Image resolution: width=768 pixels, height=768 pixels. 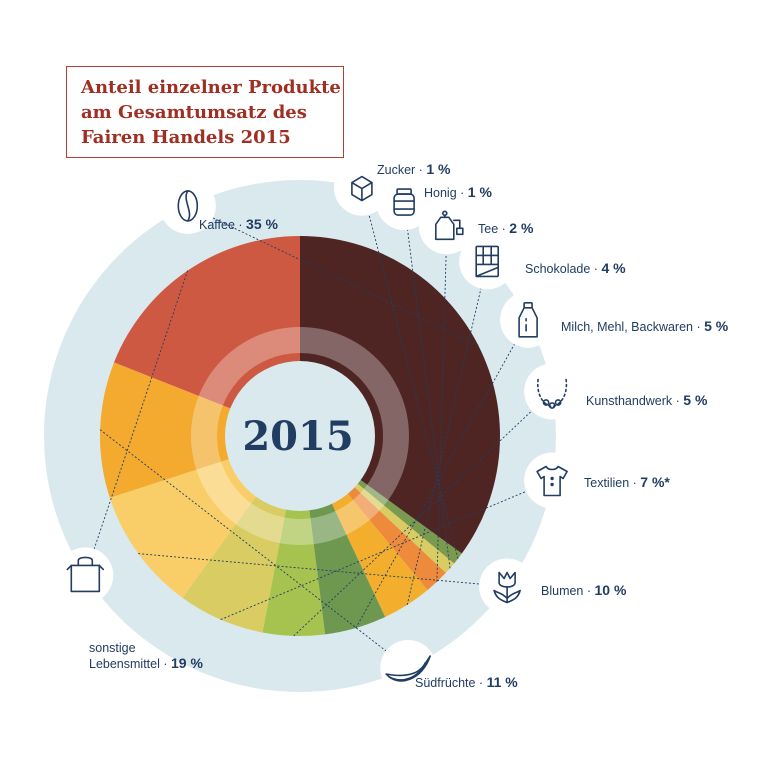 I want to click on coffee-bean-icon, so click(x=187, y=205).